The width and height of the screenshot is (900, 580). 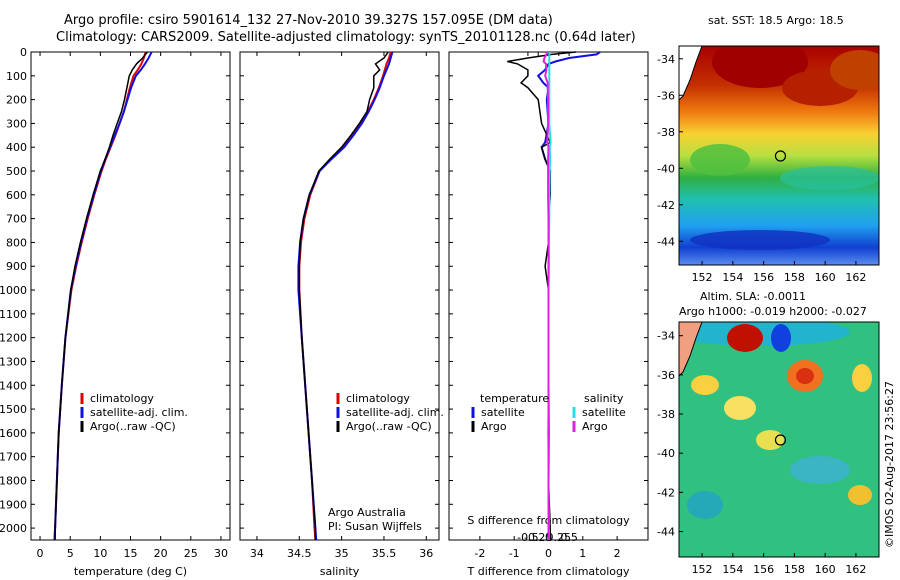 I want to click on sla-map-title: Altim. SLA: -0.0011, so click(x=753, y=296).